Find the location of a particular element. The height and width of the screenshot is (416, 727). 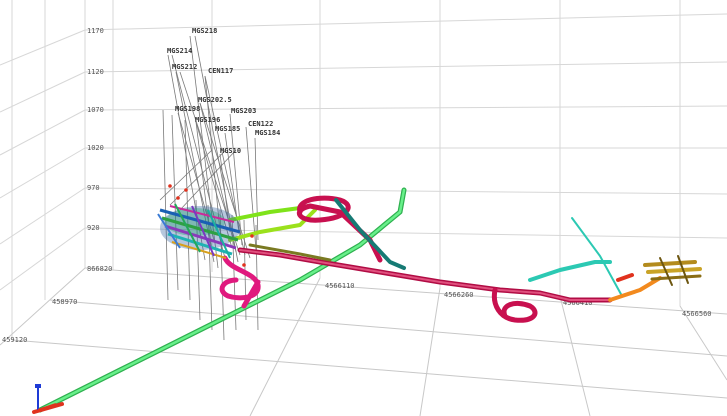

elevation-label: 920 is located at coordinates (93, 228).